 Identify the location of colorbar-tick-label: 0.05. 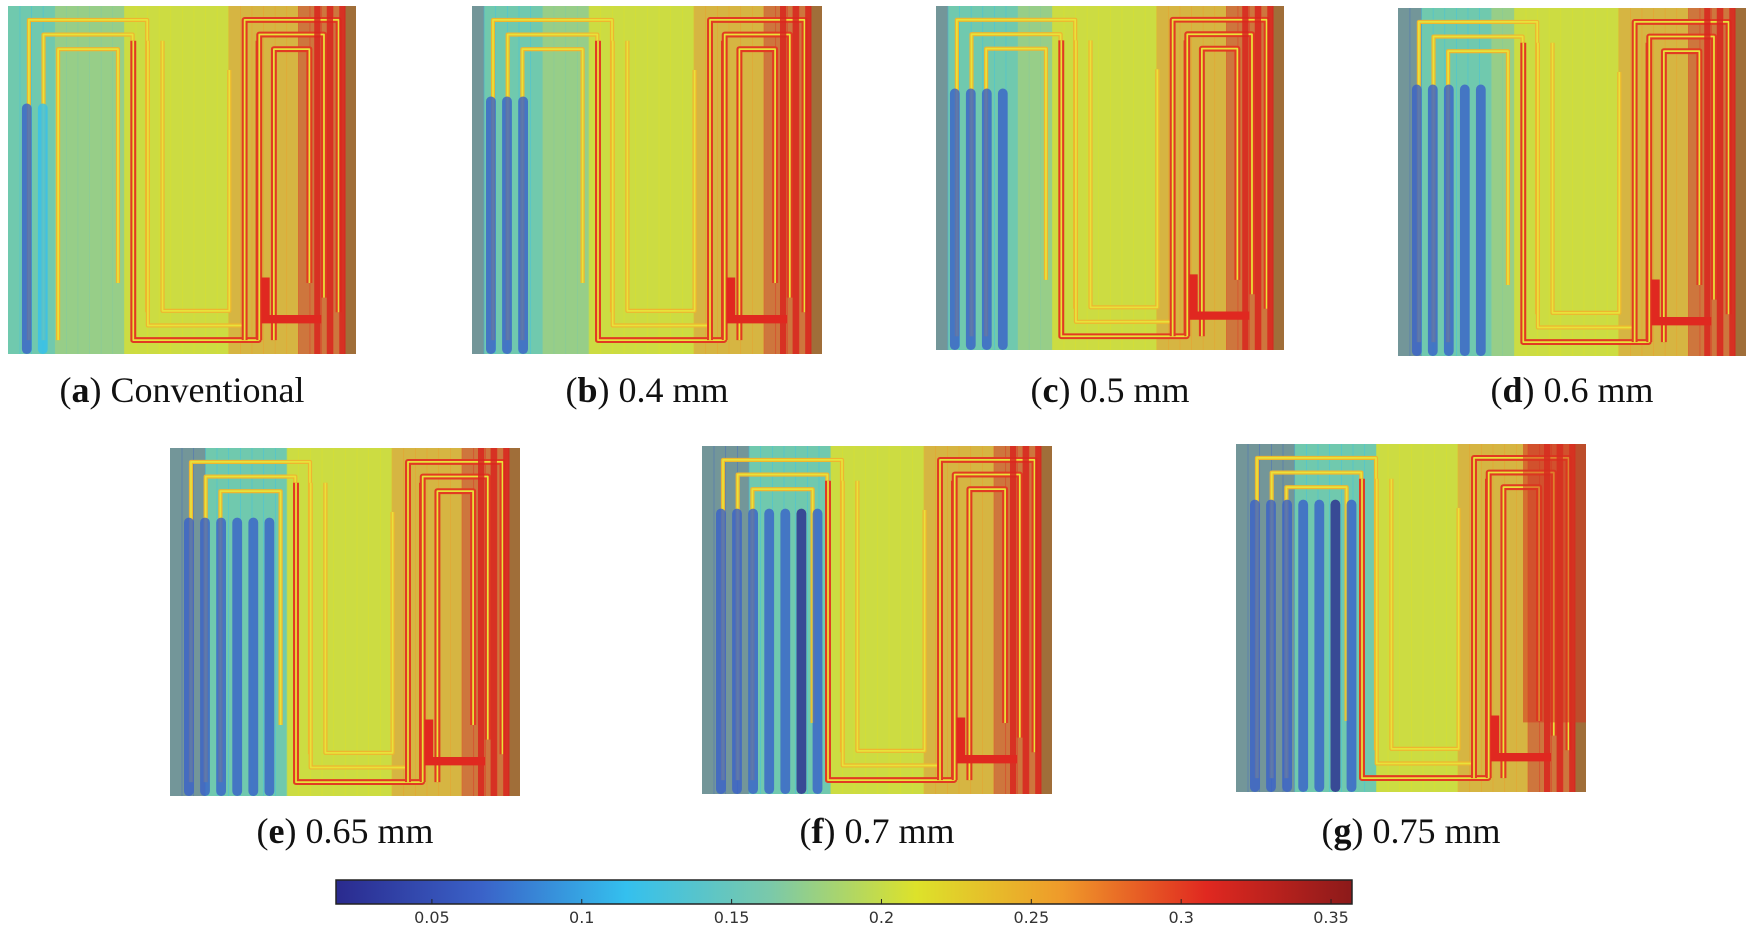
(432, 917).